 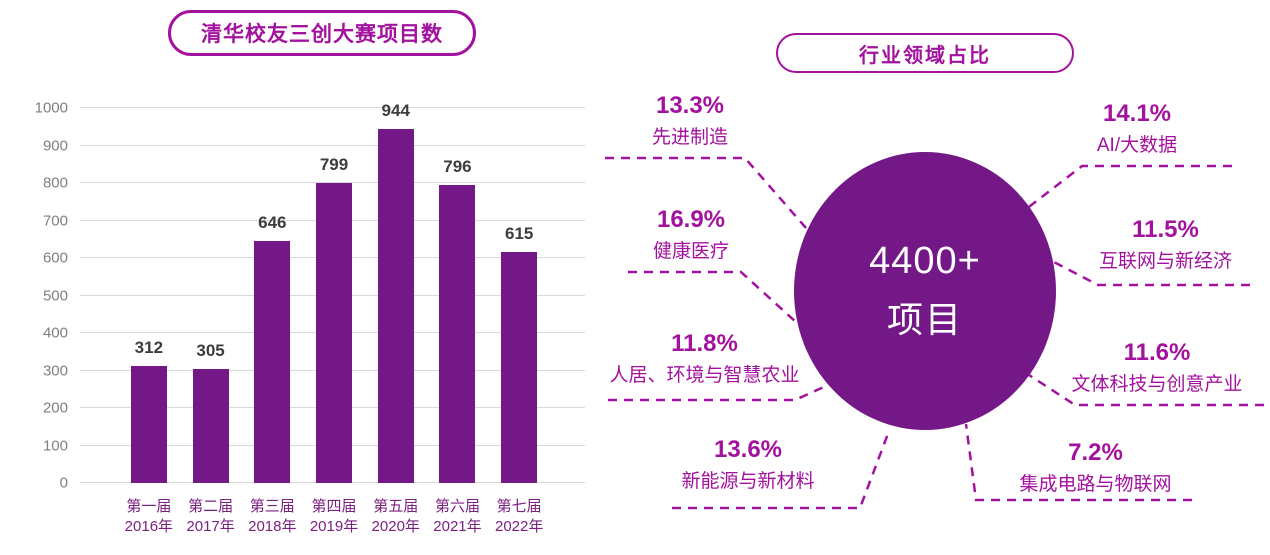 What do you see at coordinates (691, 234) in the screenshot?
I see `sector-label-block: 16.9% 健康医疗` at bounding box center [691, 234].